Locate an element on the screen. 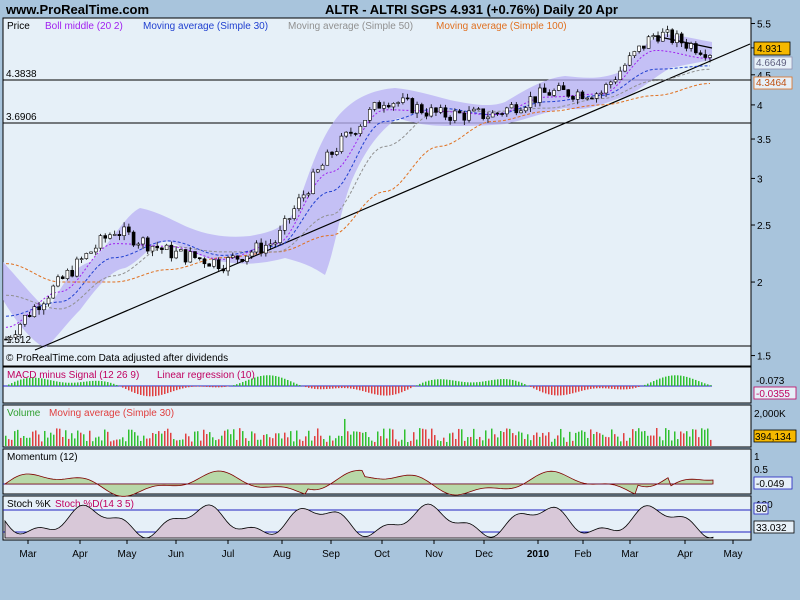 The height and width of the screenshot is (600, 800). hline-label-3: 1.512 is located at coordinates (18, 340).